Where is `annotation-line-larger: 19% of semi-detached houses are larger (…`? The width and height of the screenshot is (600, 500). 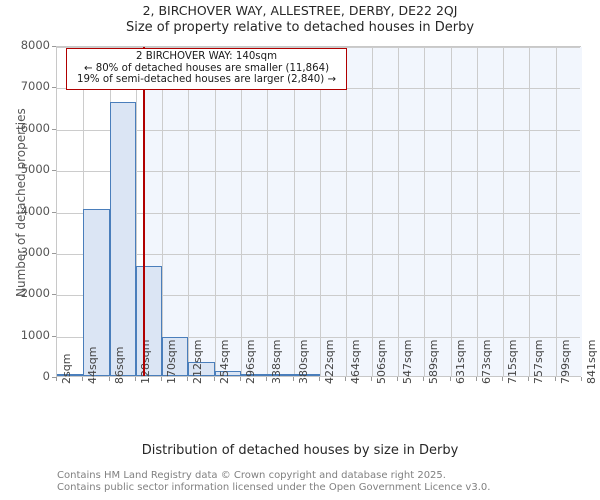
annotation-line-larger: 19% of semi-detached houses are larger (… is located at coordinates (206, 80).